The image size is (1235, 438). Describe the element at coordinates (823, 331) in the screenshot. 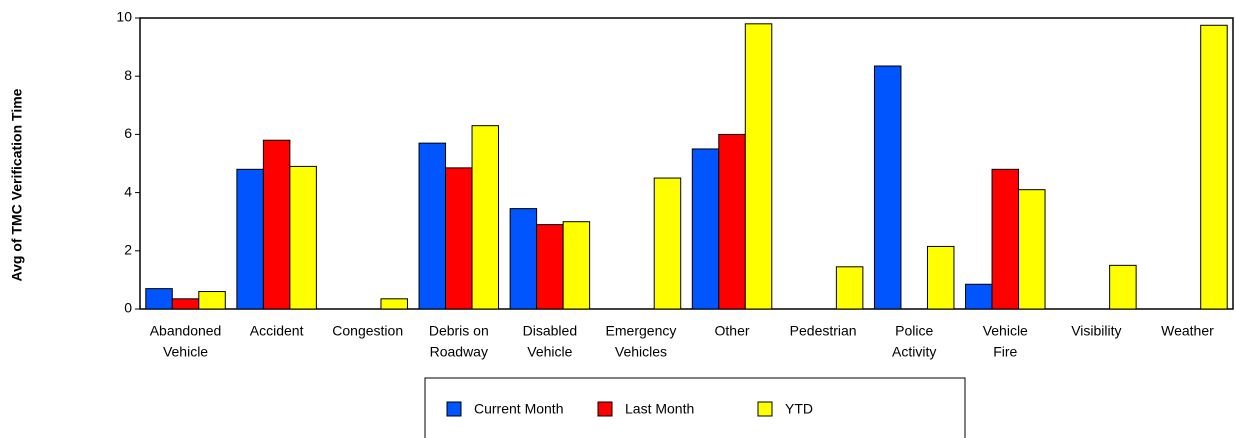

I see `x-tick-label: Pedestrian` at that location.